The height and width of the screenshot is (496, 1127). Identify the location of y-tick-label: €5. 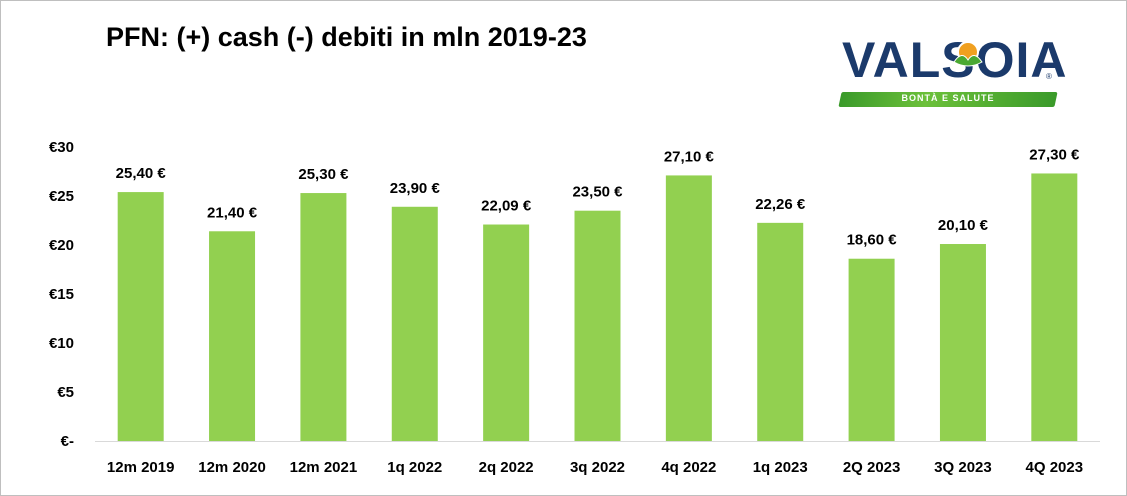
(65, 392).